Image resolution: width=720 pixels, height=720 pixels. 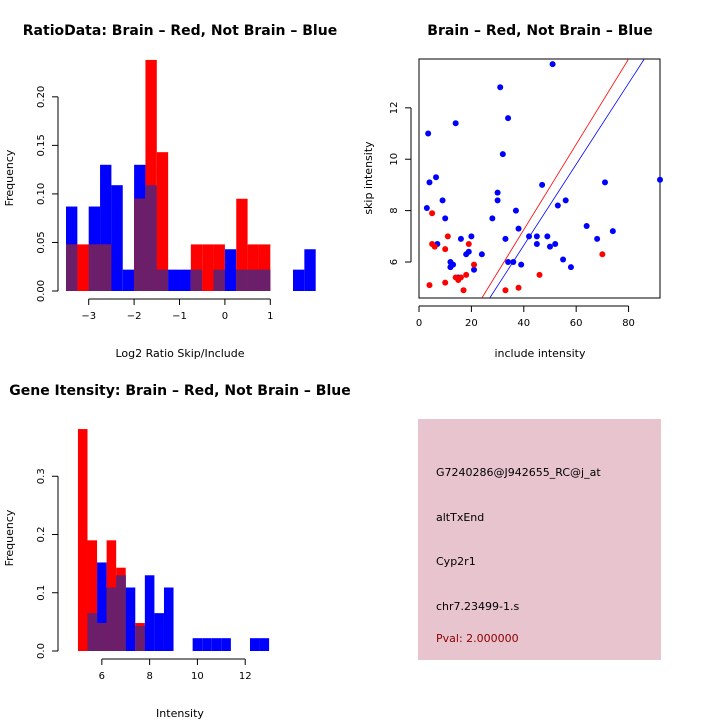 I want to click on scatter-ylabel: skip intensity, so click(x=368, y=178).